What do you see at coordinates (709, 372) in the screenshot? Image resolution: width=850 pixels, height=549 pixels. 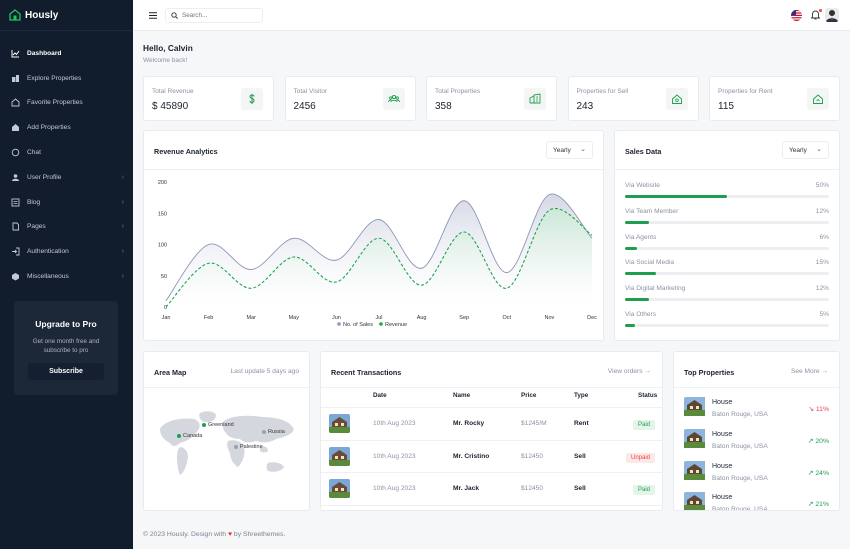 I see `top-properties-title: Top Properties` at bounding box center [709, 372].